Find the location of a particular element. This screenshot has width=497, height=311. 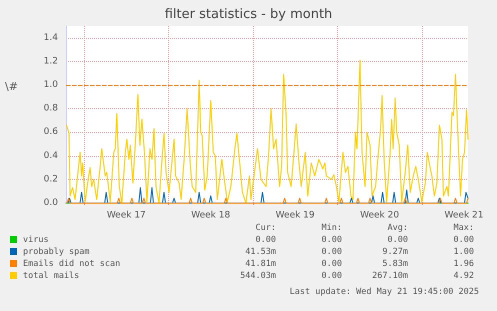

text: 41.53m is located at coordinates (260, 252).